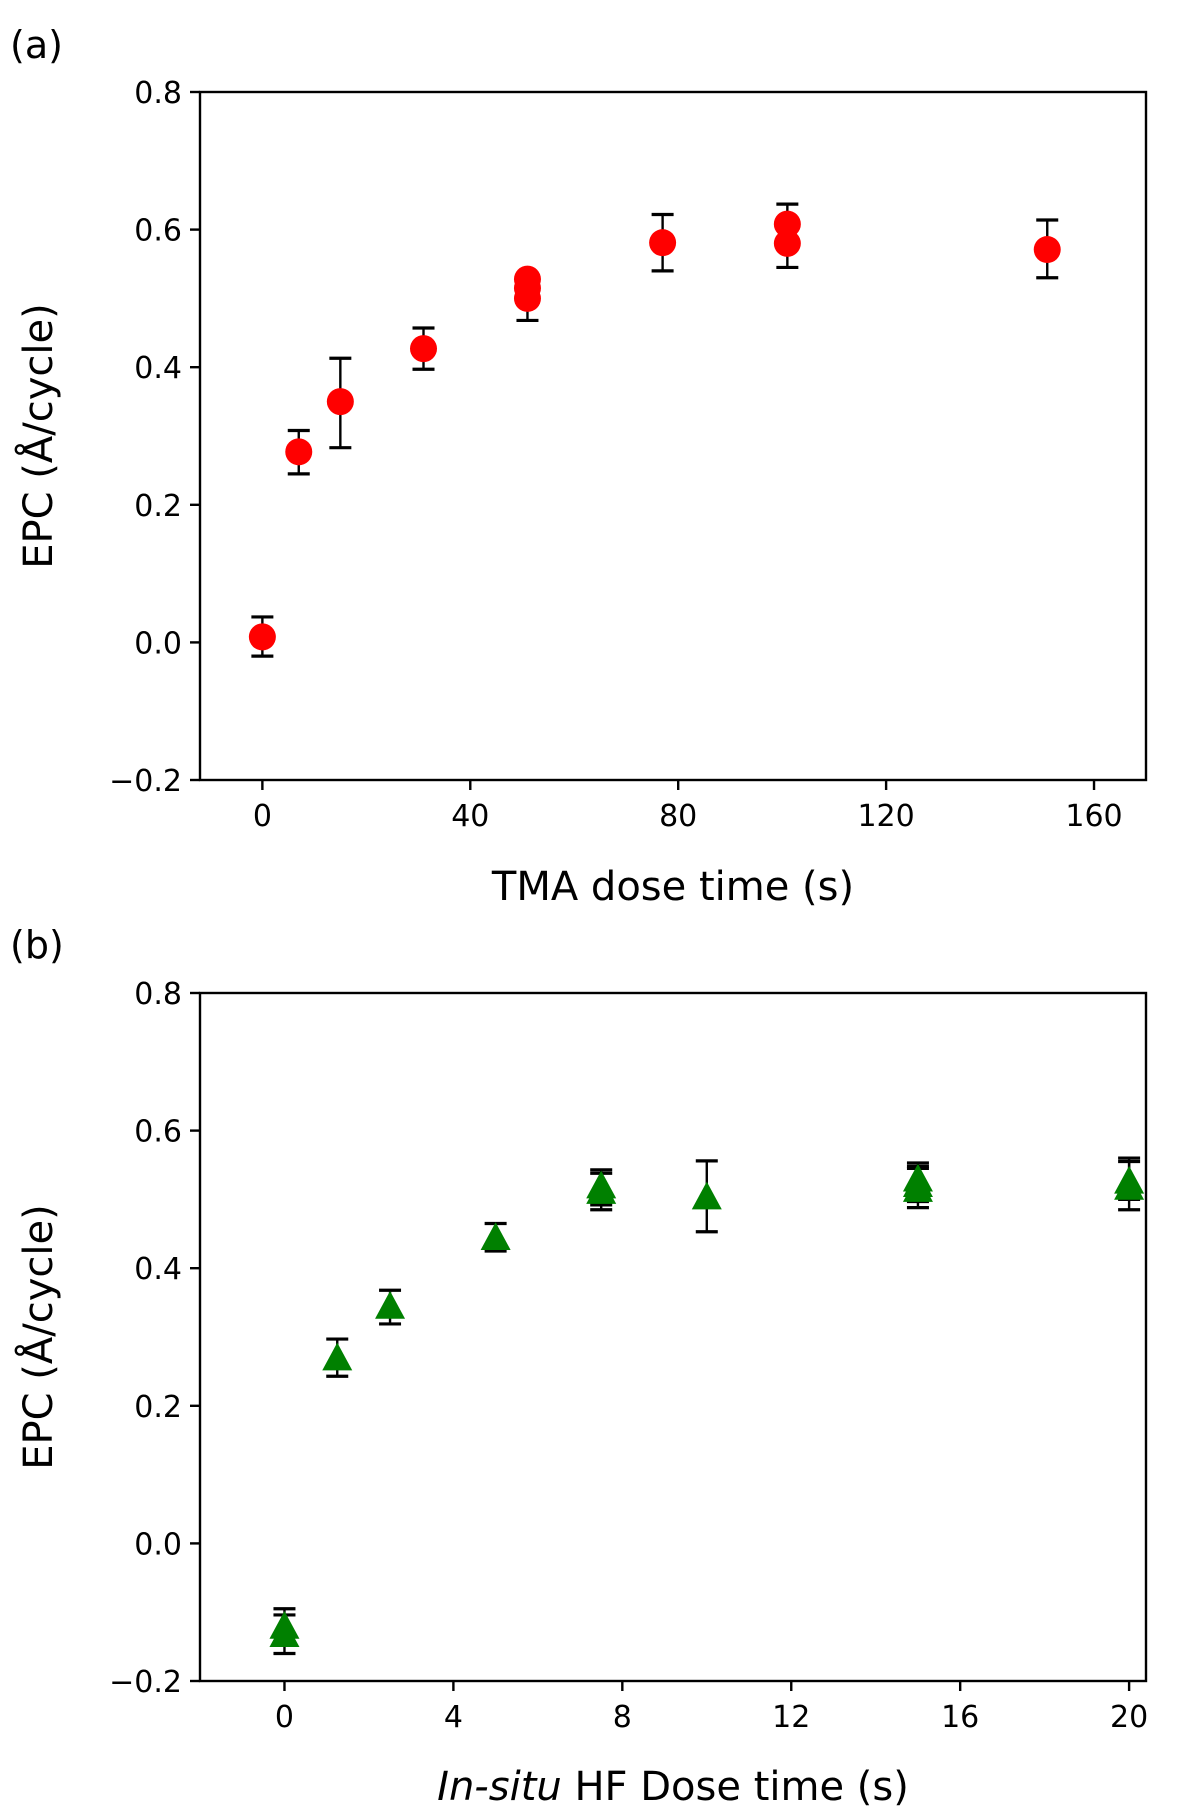 The width and height of the screenshot is (1190, 1820). I want to click on x-tick-label: 20, so click(1129, 1717).